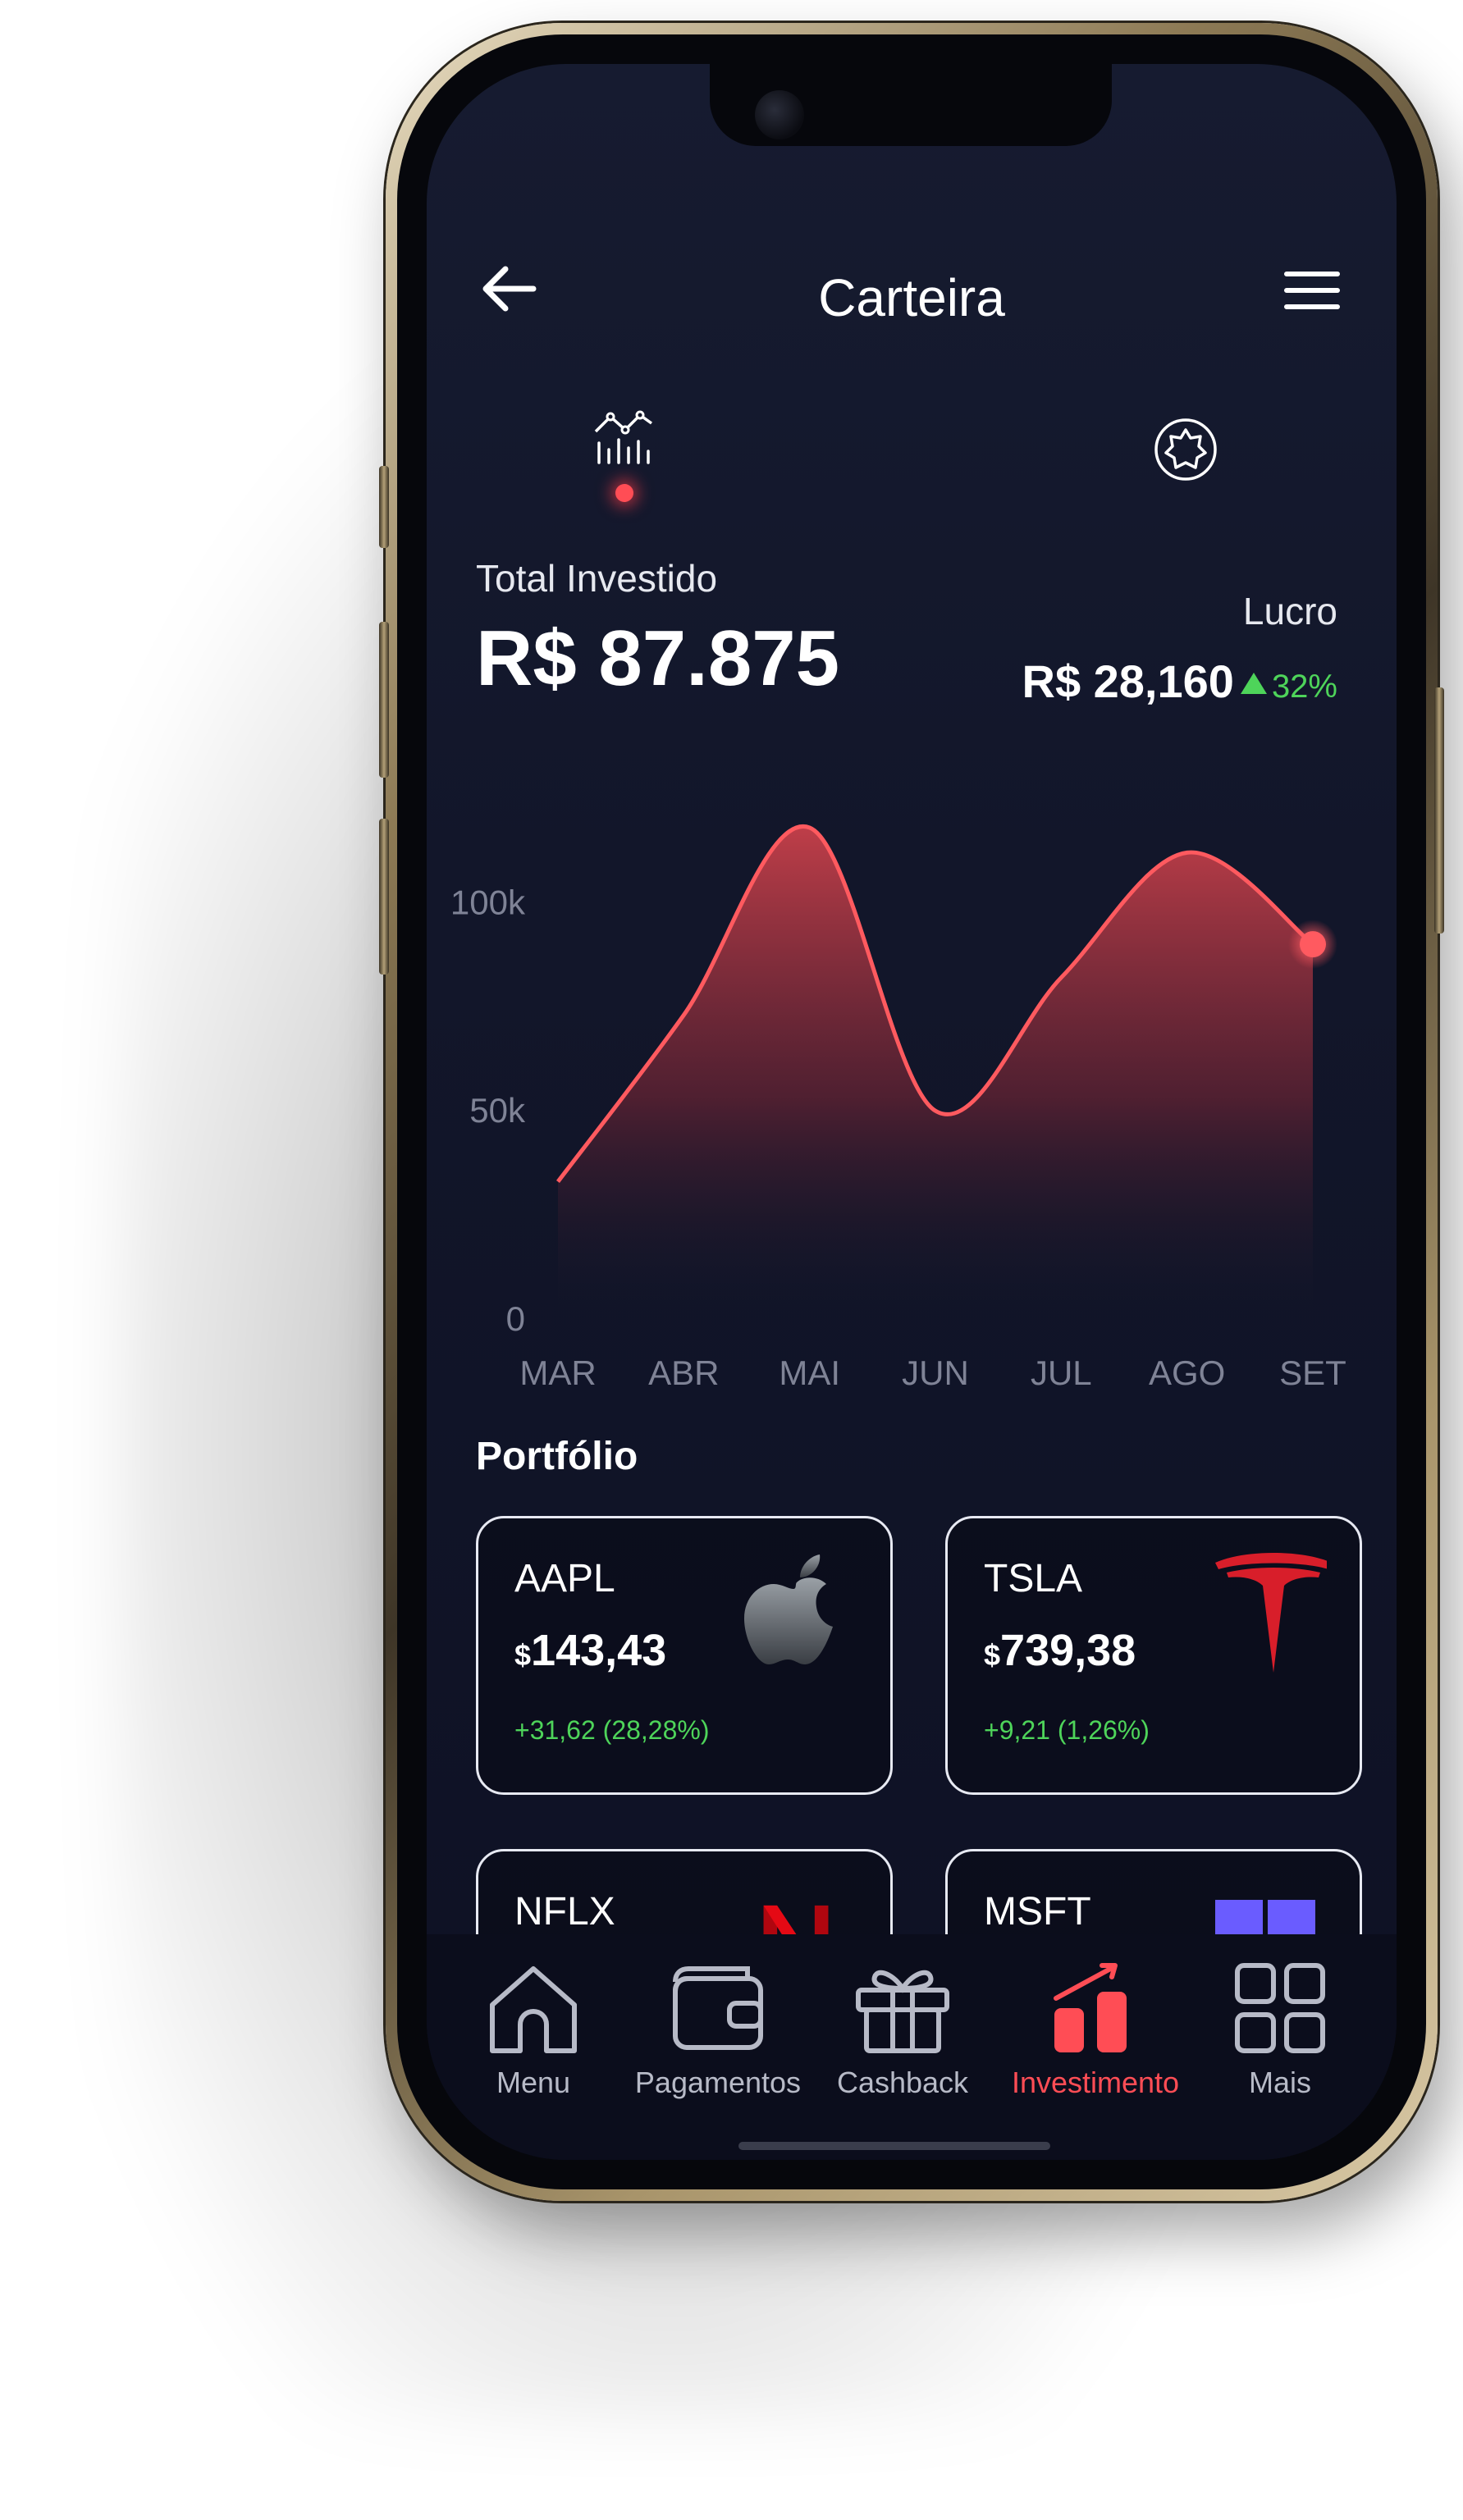  I want to click on nav-item-mais: Mais, so click(1280, 2037).